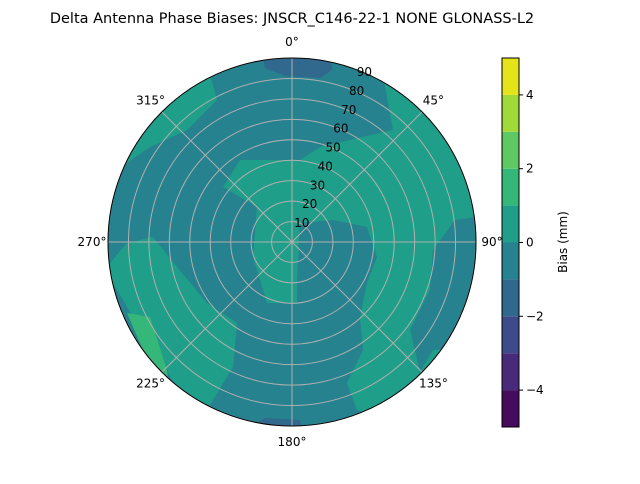  I want to click on radial-tick-label: 90, so click(364, 72).